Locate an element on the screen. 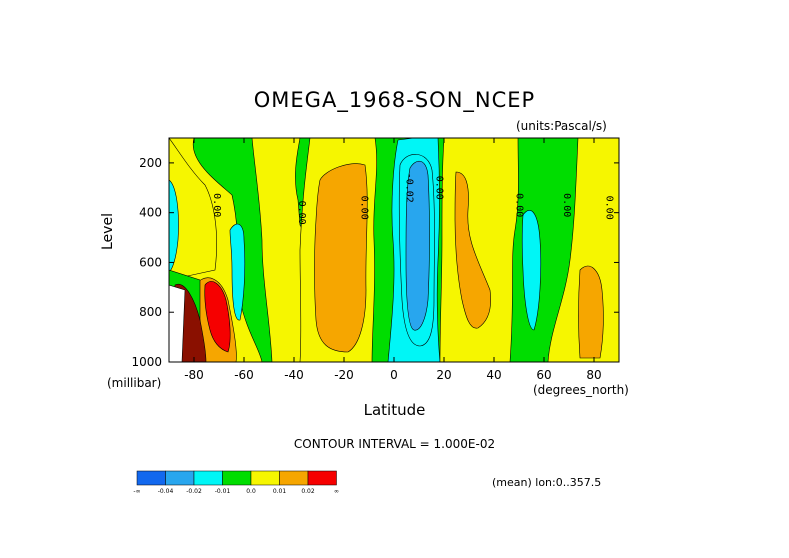 Image resolution: width=789 pixels, height=558 pixels. cyan-patch-south is located at coordinates (237, 272).